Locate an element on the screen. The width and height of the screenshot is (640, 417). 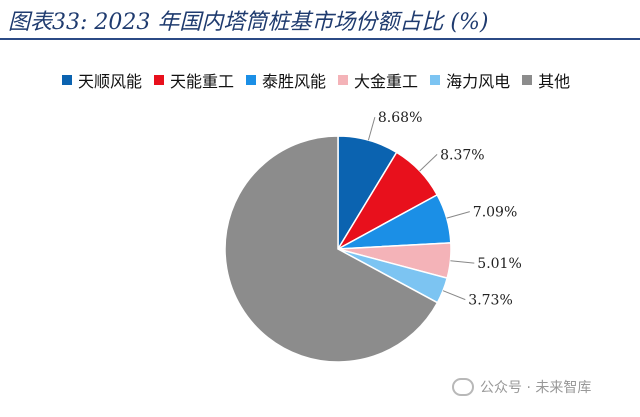
legend-item: 大金重工 is located at coordinates (378, 80).